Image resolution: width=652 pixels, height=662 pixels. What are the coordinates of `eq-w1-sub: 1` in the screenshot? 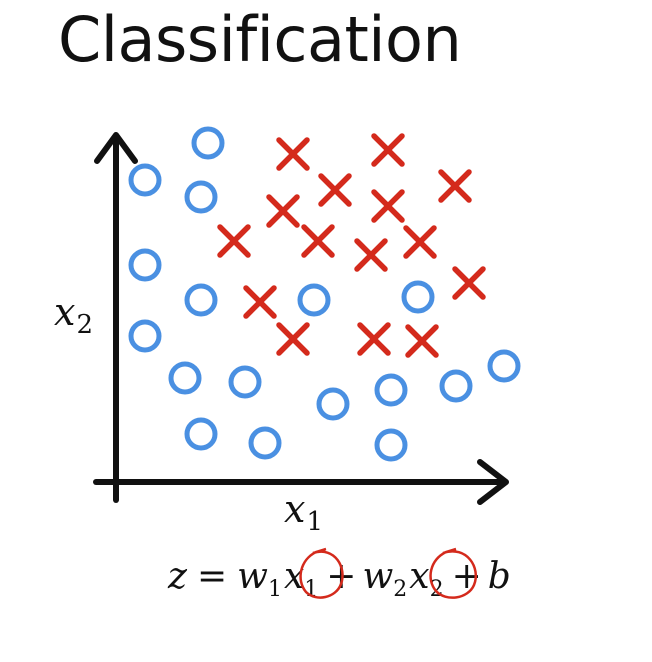 It's located at (275, 589).